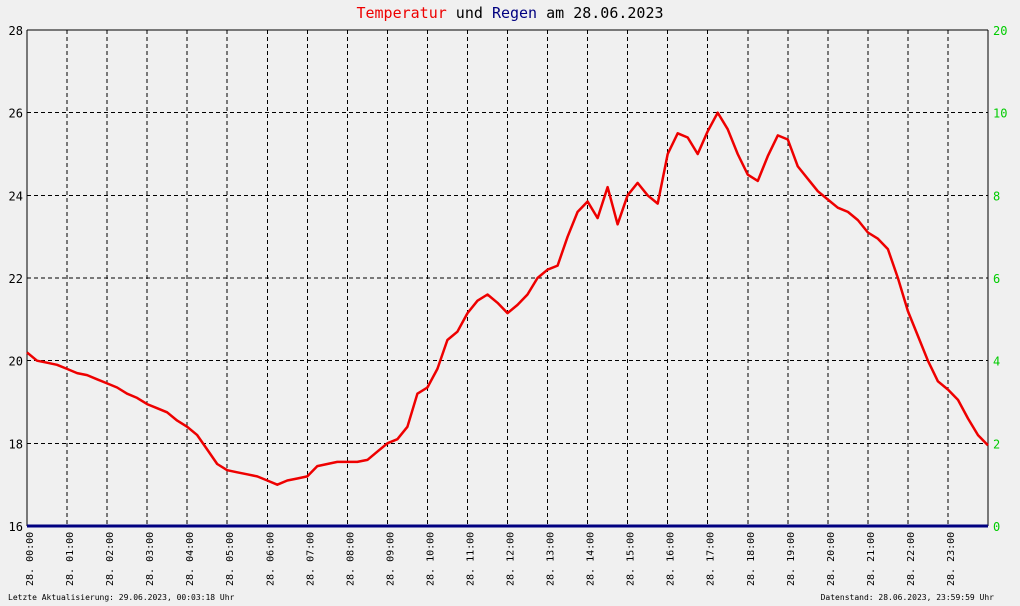 This screenshot has width=1020, height=606. What do you see at coordinates (16, 444) in the screenshot?
I see `y-left-tick-label: 18` at bounding box center [16, 444].